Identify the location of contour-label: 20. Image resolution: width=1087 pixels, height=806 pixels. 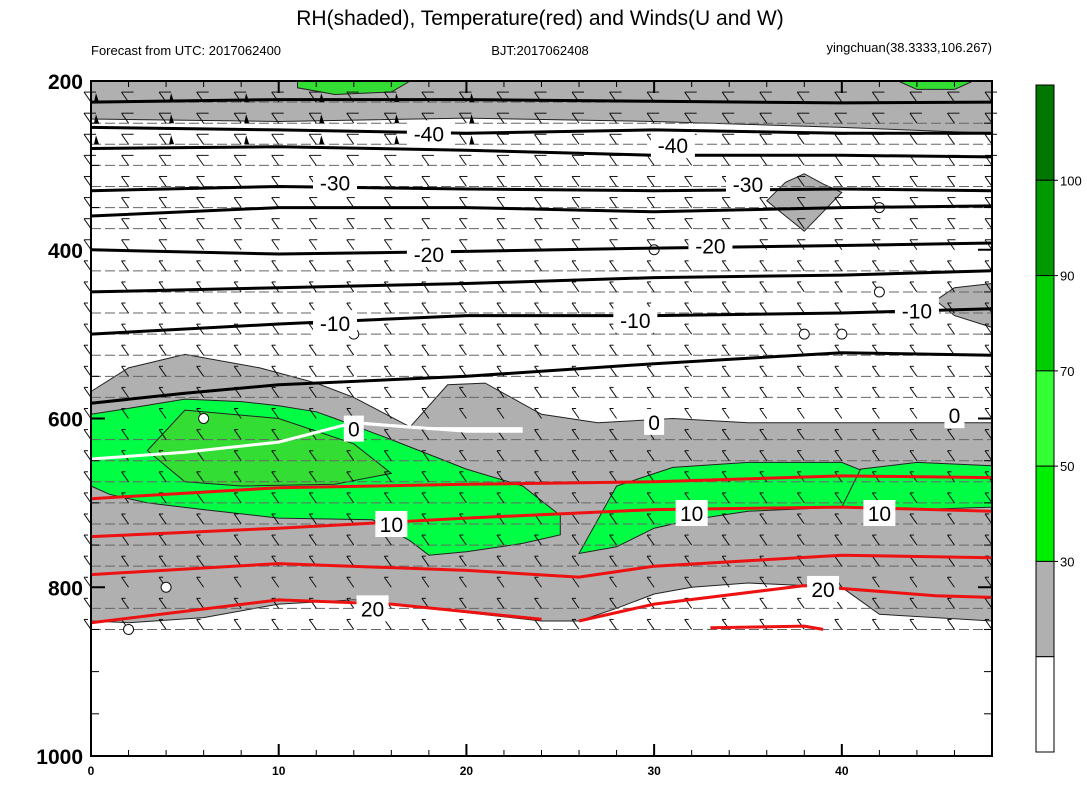
(822, 590).